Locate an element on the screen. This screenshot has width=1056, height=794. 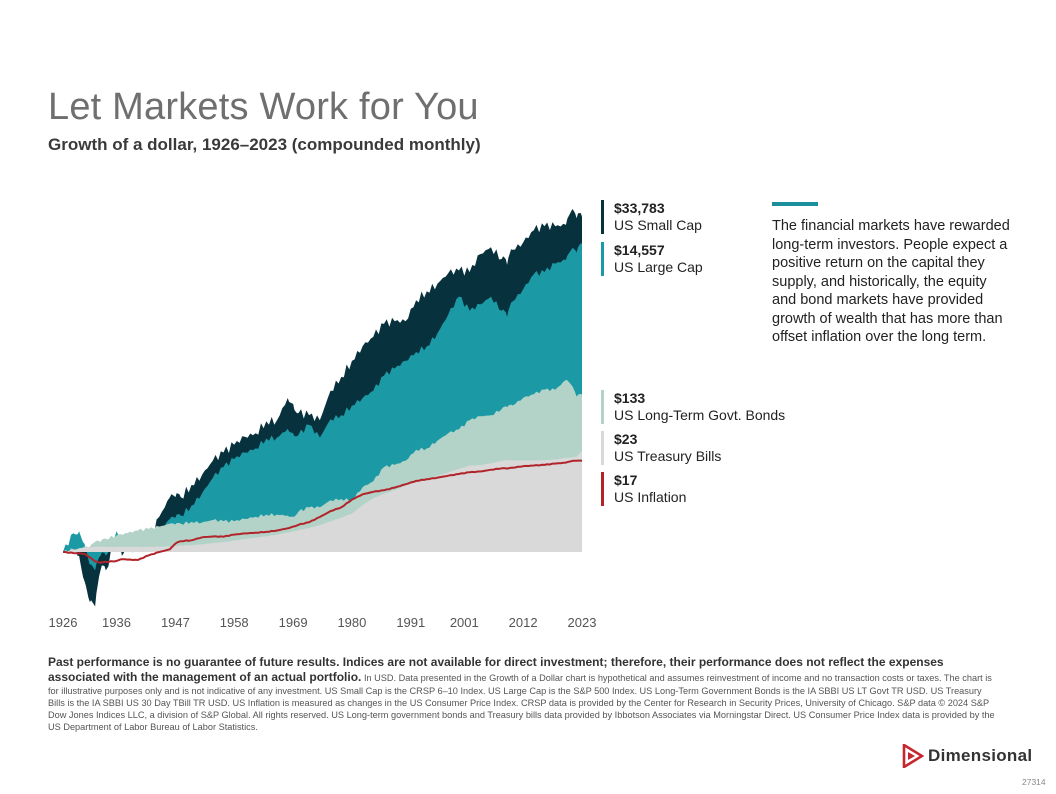
x-tick-label: 2012 is located at coordinates (523, 622).